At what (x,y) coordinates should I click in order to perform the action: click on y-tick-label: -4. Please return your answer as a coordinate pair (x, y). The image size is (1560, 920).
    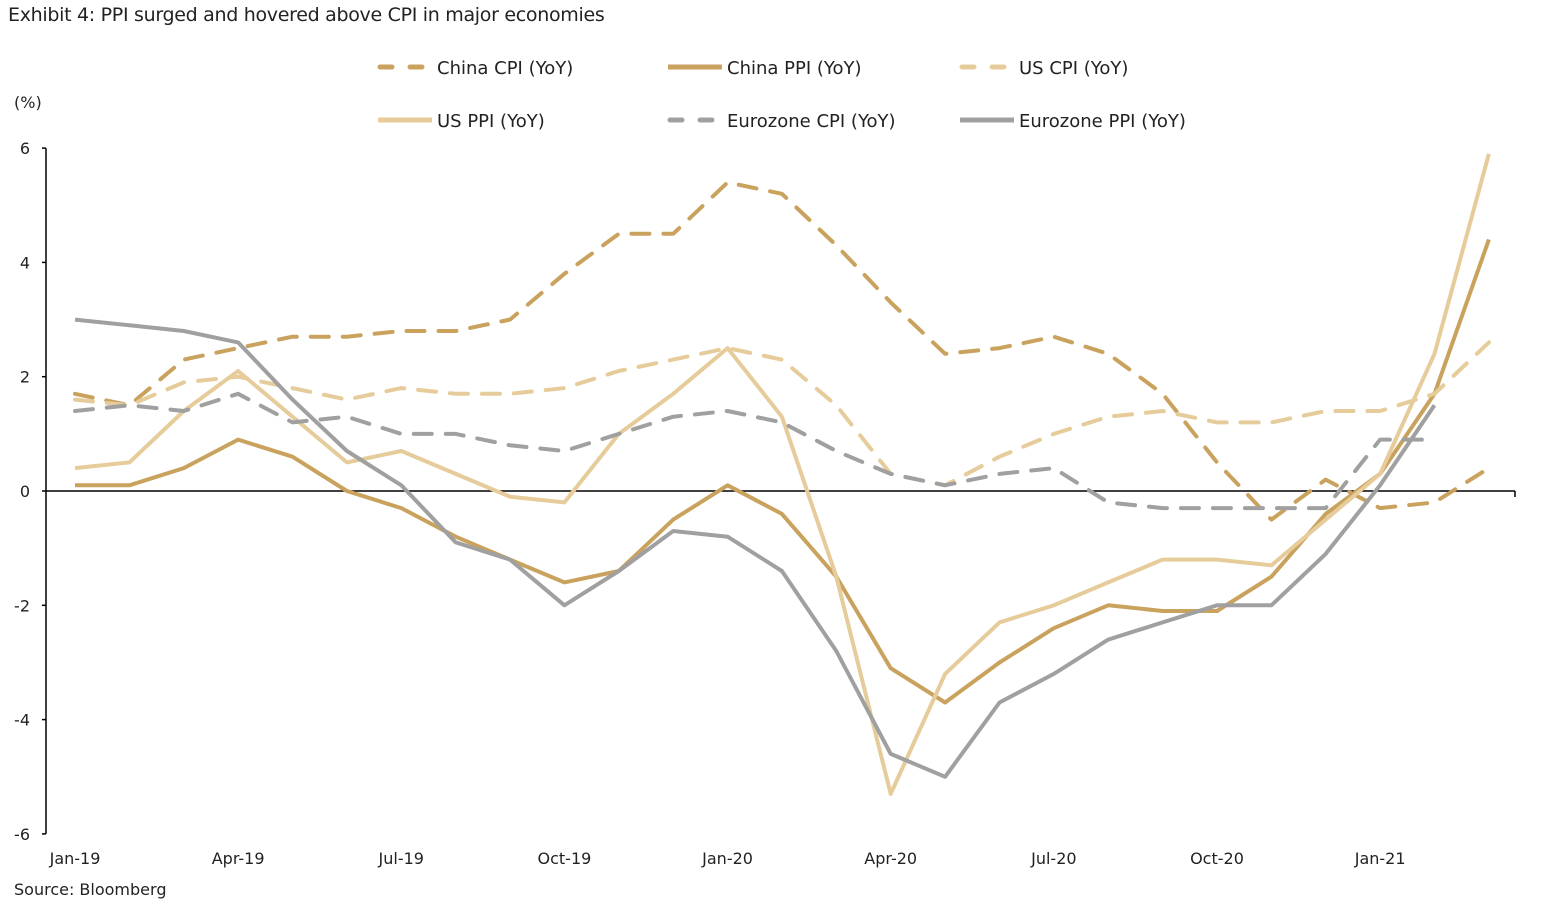
    Looking at the image, I should click on (22, 720).